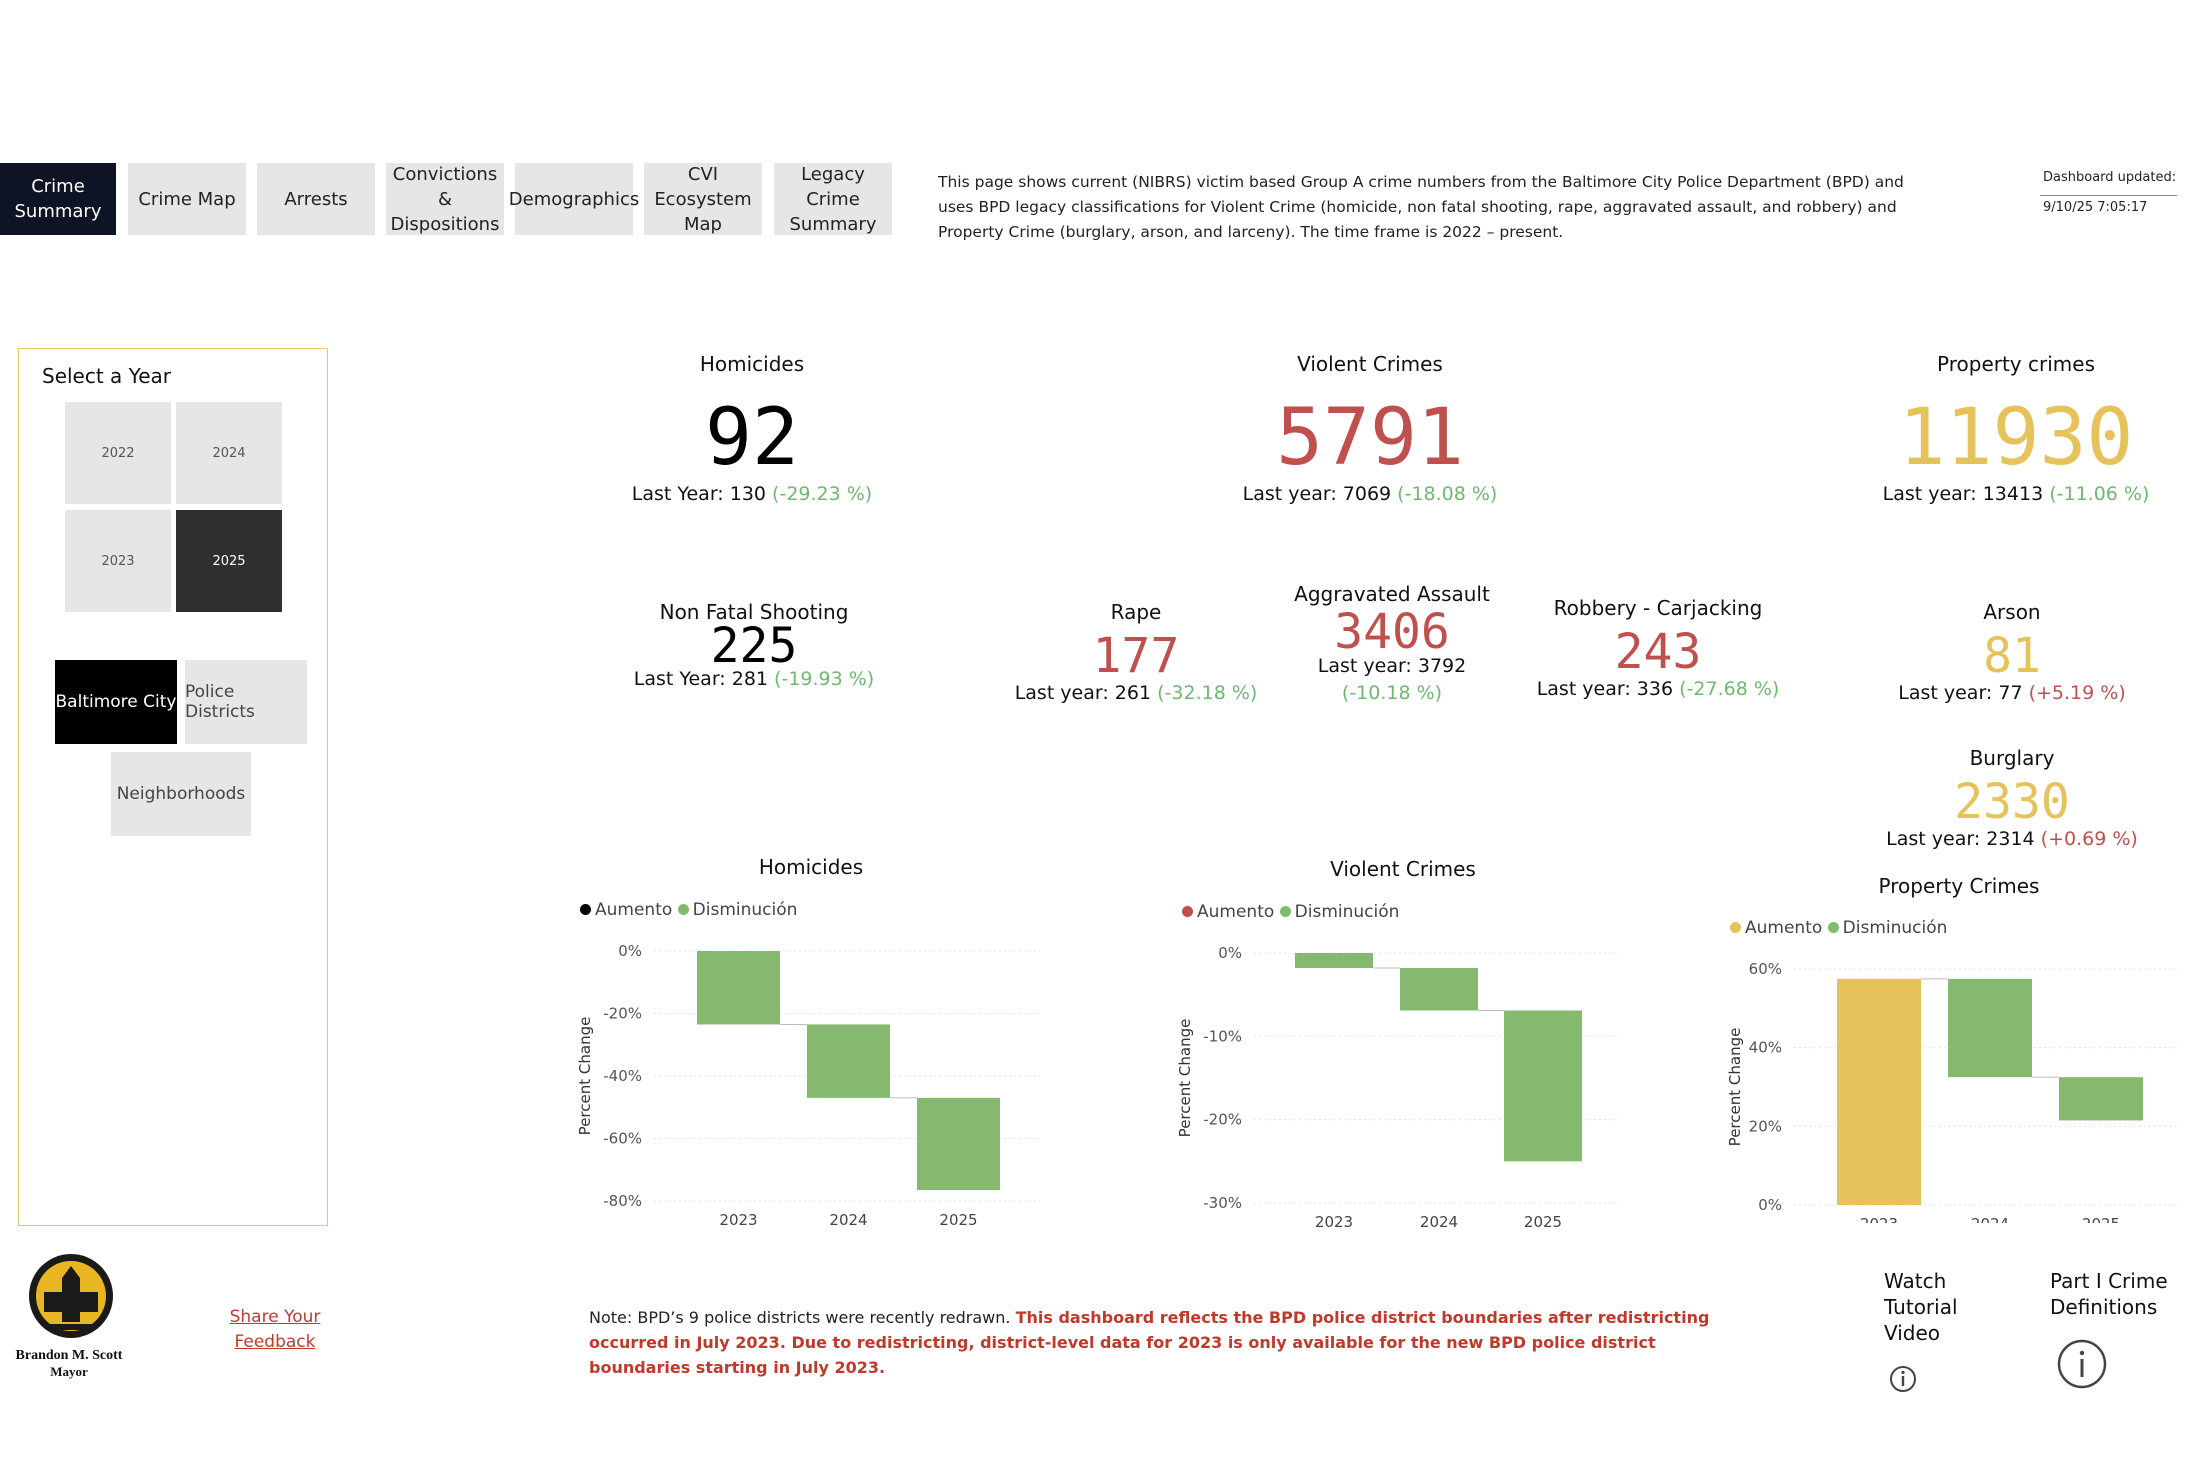  What do you see at coordinates (1392, 594) in the screenshot?
I see `assault-title: Aggravated Assault` at bounding box center [1392, 594].